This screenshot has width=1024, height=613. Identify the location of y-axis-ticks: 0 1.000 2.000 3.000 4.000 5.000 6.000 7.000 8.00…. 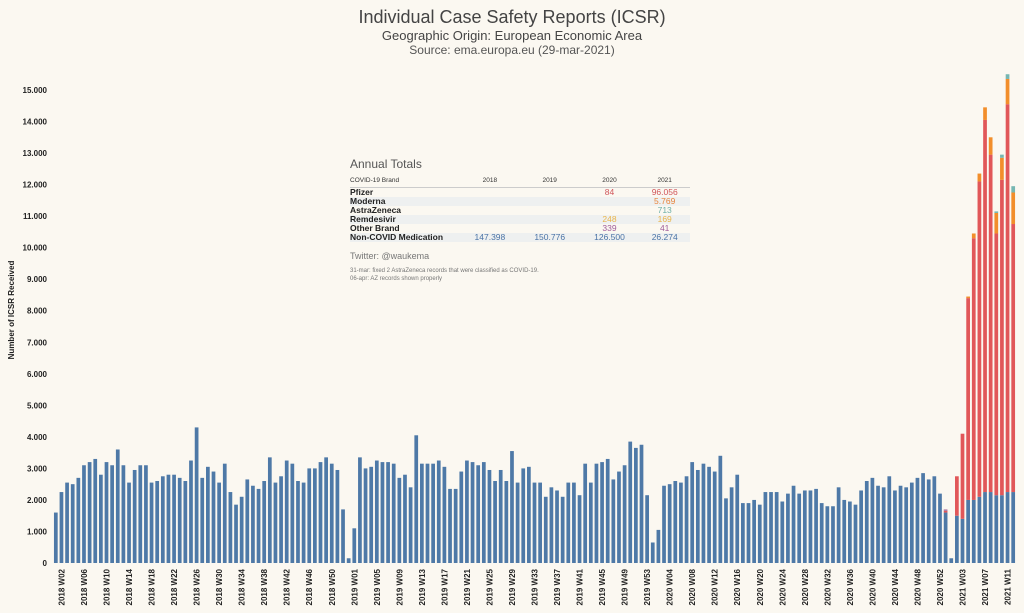
(35, 327).